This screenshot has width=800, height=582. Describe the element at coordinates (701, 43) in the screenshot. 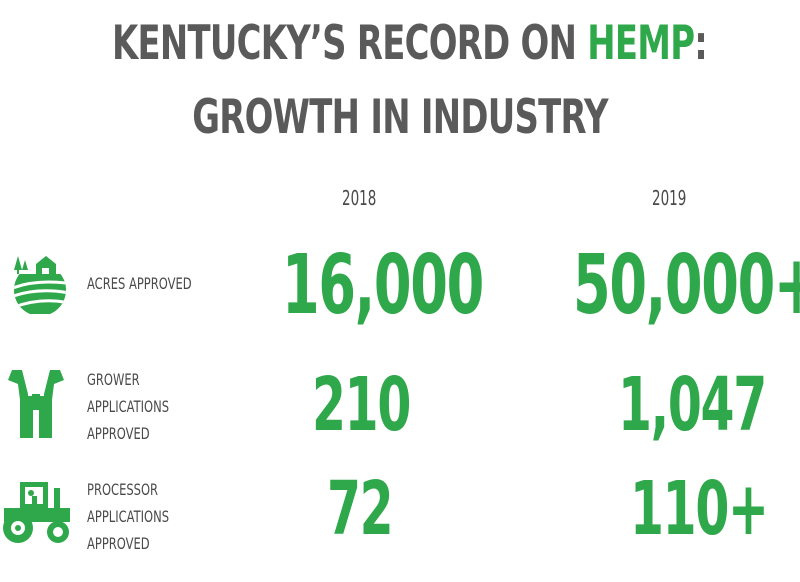

I see `title-suffix: :` at that location.